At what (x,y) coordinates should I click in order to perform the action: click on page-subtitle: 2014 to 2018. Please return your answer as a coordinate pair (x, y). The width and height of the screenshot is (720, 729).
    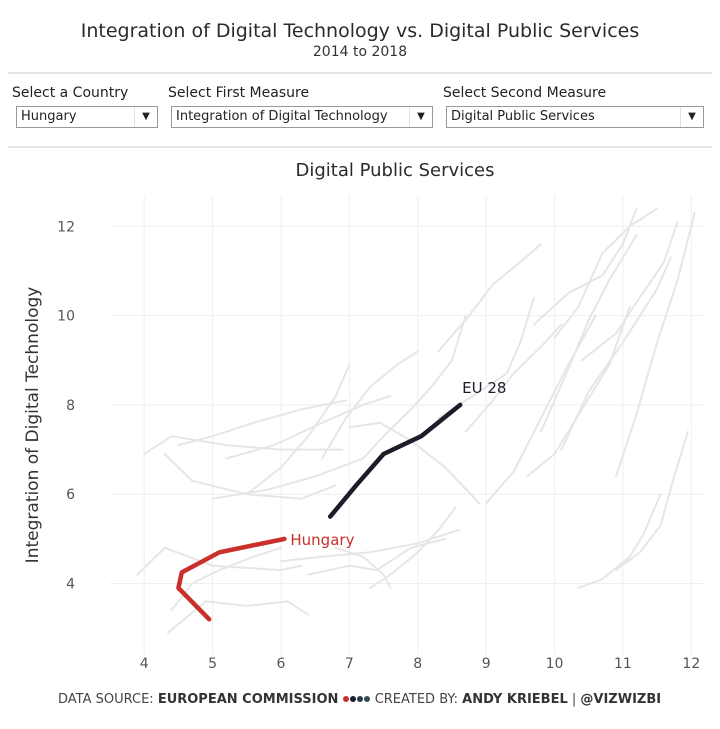
    Looking at the image, I should click on (360, 52).